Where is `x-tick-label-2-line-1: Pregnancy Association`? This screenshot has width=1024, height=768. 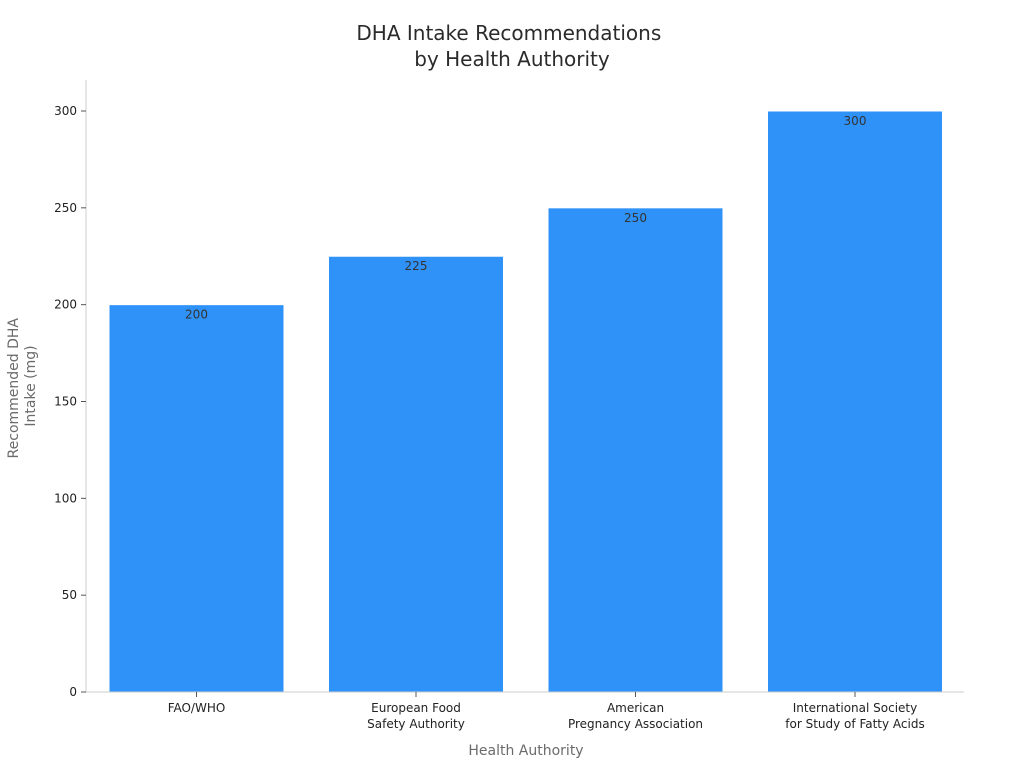
x-tick-label-2-line-1: Pregnancy Association is located at coordinates (635, 724).